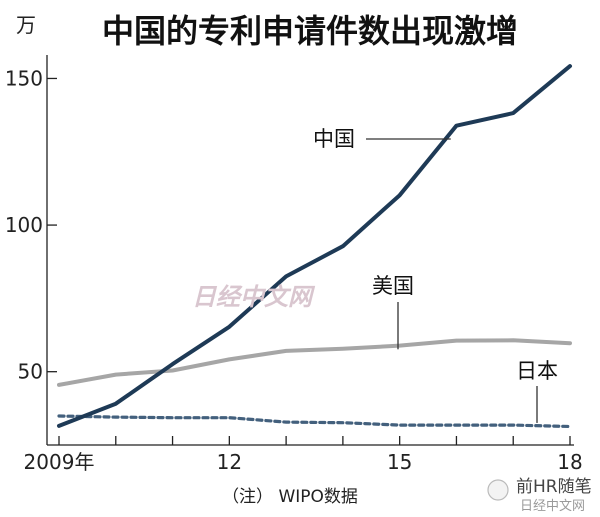 The height and width of the screenshot is (517, 600). Describe the element at coordinates (552, 506) in the screenshot. I see `corner-watermark-line2: 日经中文网` at that location.